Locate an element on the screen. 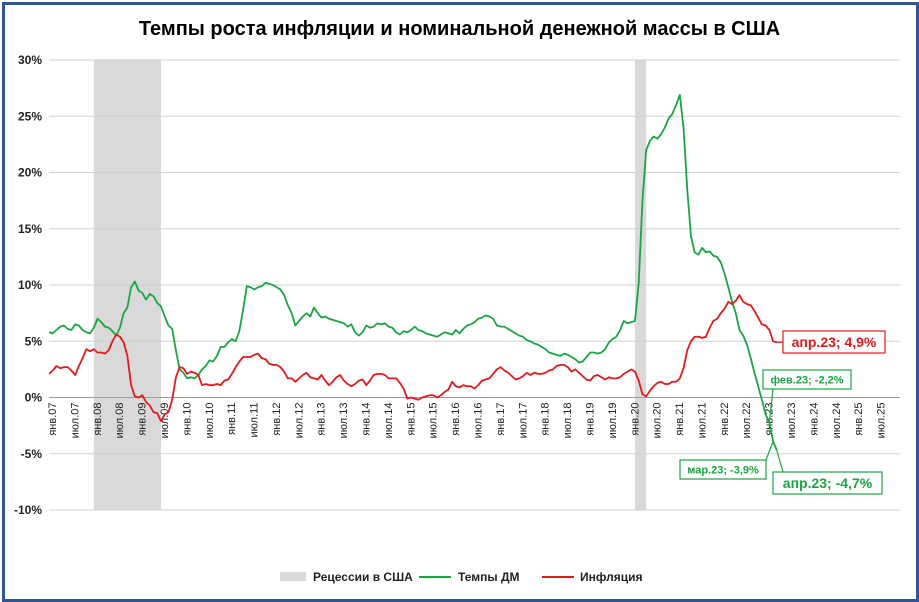  legend-label: Рецессии в США is located at coordinates (363, 577).